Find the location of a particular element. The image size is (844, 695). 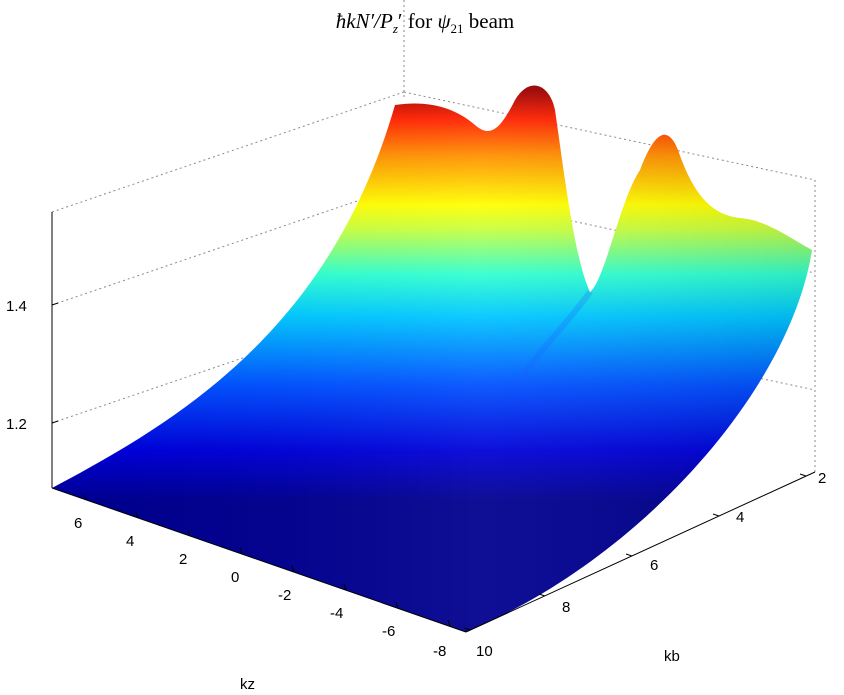

chart-title: ħkN′/Pz′ for ψ21 beam is located at coordinates (425, 22).